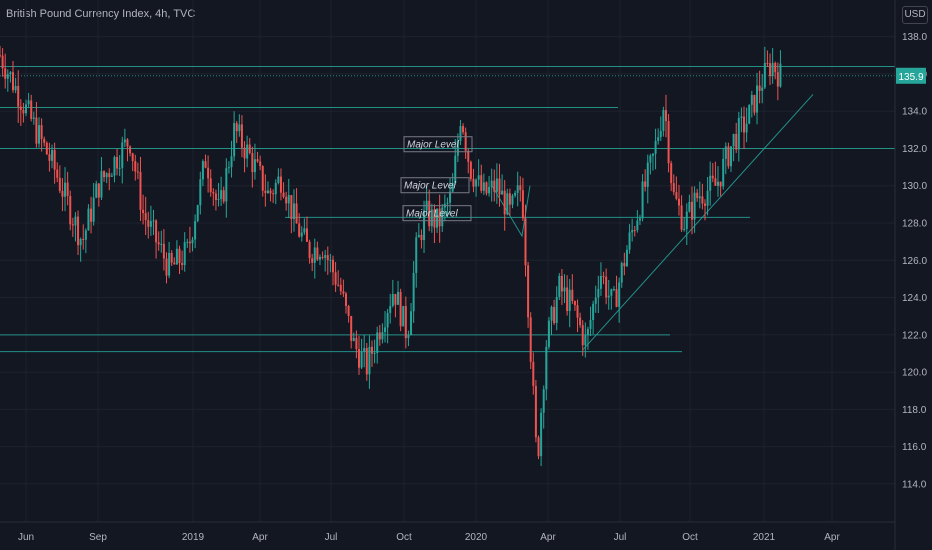 This screenshot has height=550, width=932. I want to click on annotations: Major Level Major Level Major Level, so click(436, 179).